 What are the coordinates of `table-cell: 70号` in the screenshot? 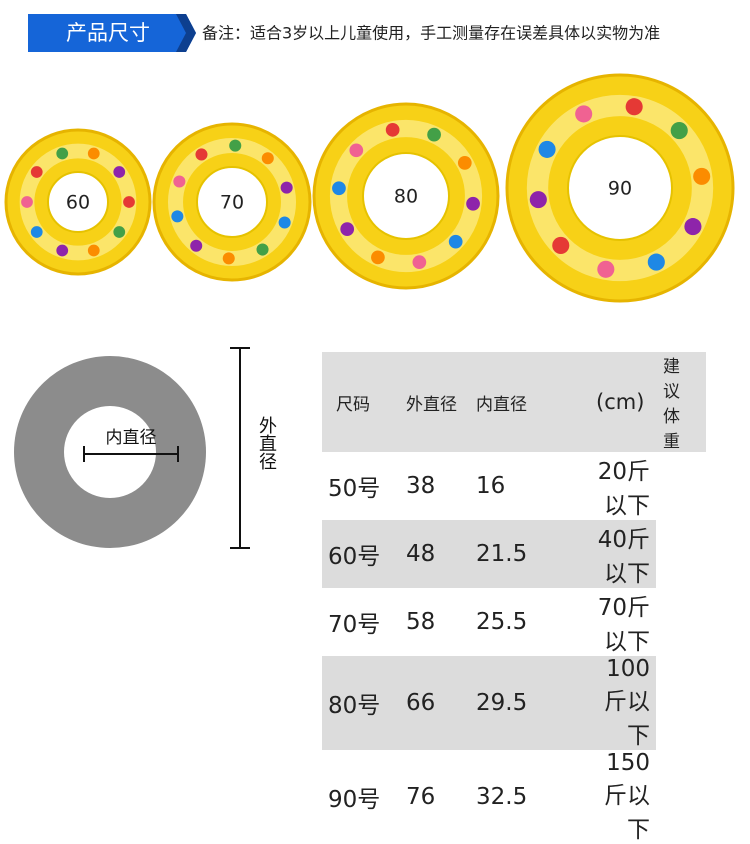 It's located at (364, 622).